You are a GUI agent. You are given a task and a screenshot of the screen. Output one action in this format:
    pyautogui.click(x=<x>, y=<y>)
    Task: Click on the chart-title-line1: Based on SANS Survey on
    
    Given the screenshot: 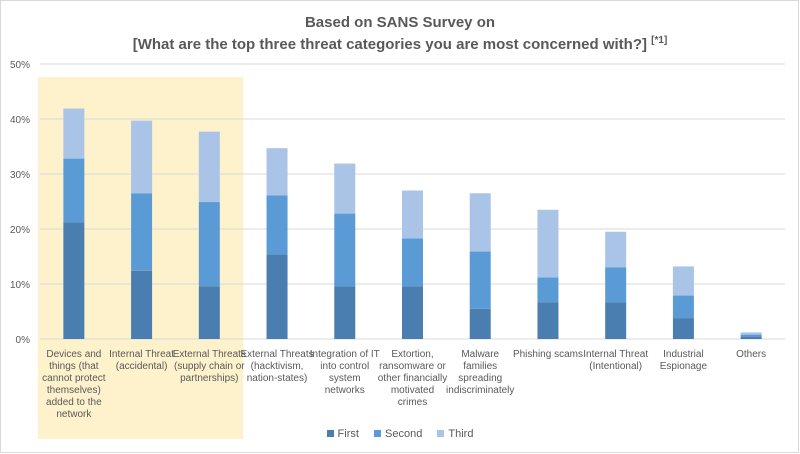 What is the action you would take?
    pyautogui.click(x=400, y=22)
    